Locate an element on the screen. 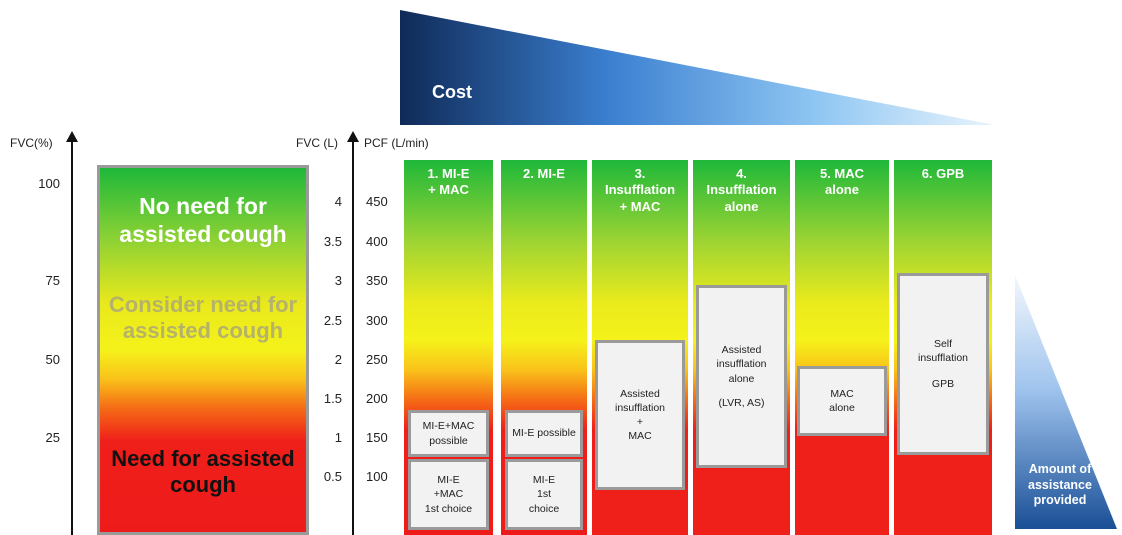  pcf-tick: 450 is located at coordinates (377, 201).